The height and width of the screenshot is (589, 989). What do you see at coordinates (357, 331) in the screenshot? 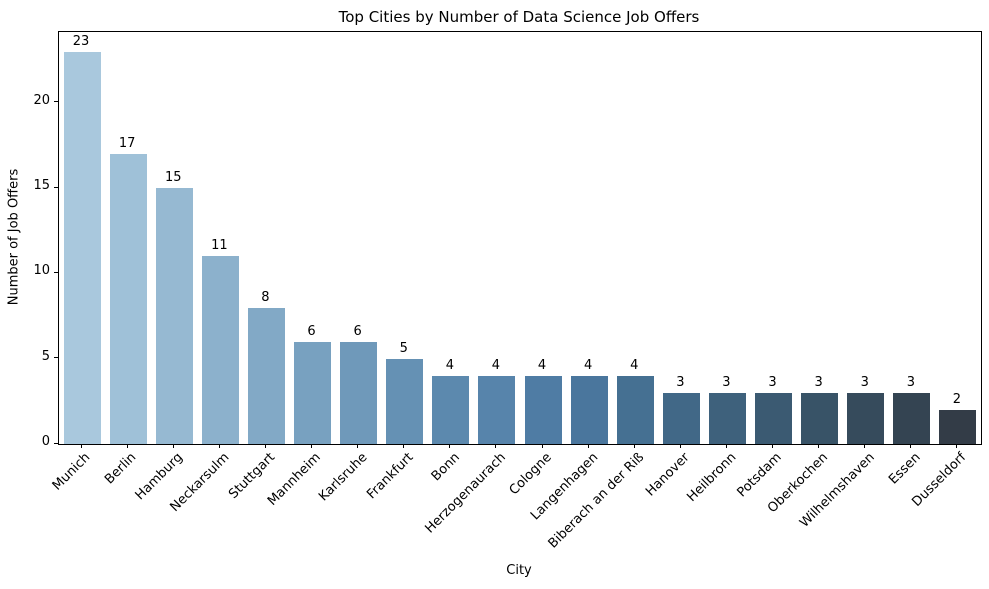
I see `bar-value-label-karlsruhe: 6` at bounding box center [357, 331].